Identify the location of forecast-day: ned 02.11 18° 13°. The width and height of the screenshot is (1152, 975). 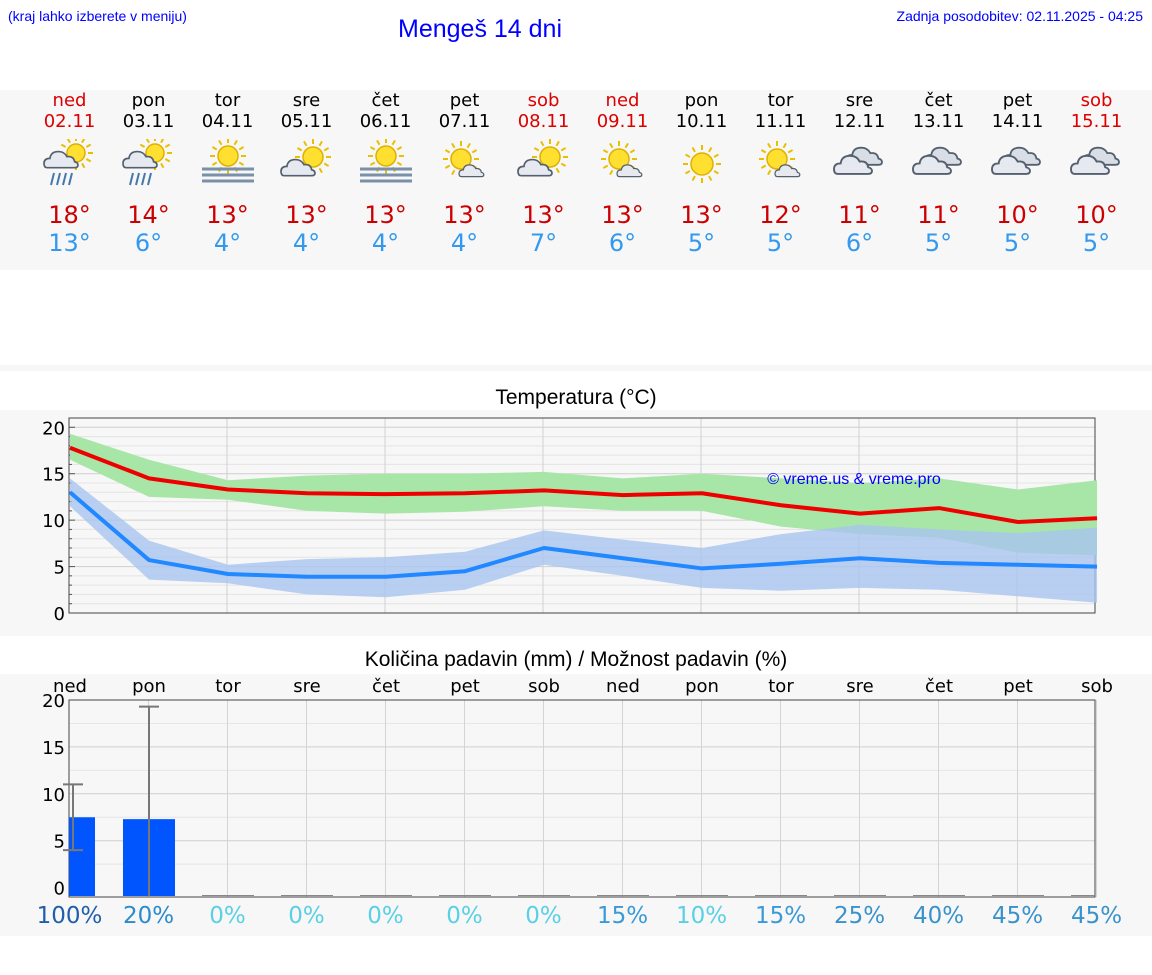
(69, 173).